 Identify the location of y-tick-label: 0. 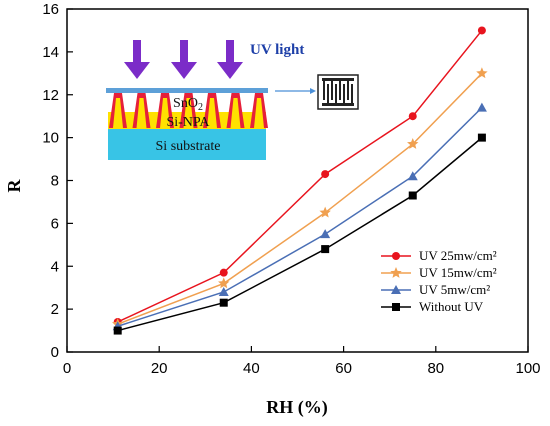
(55, 352).